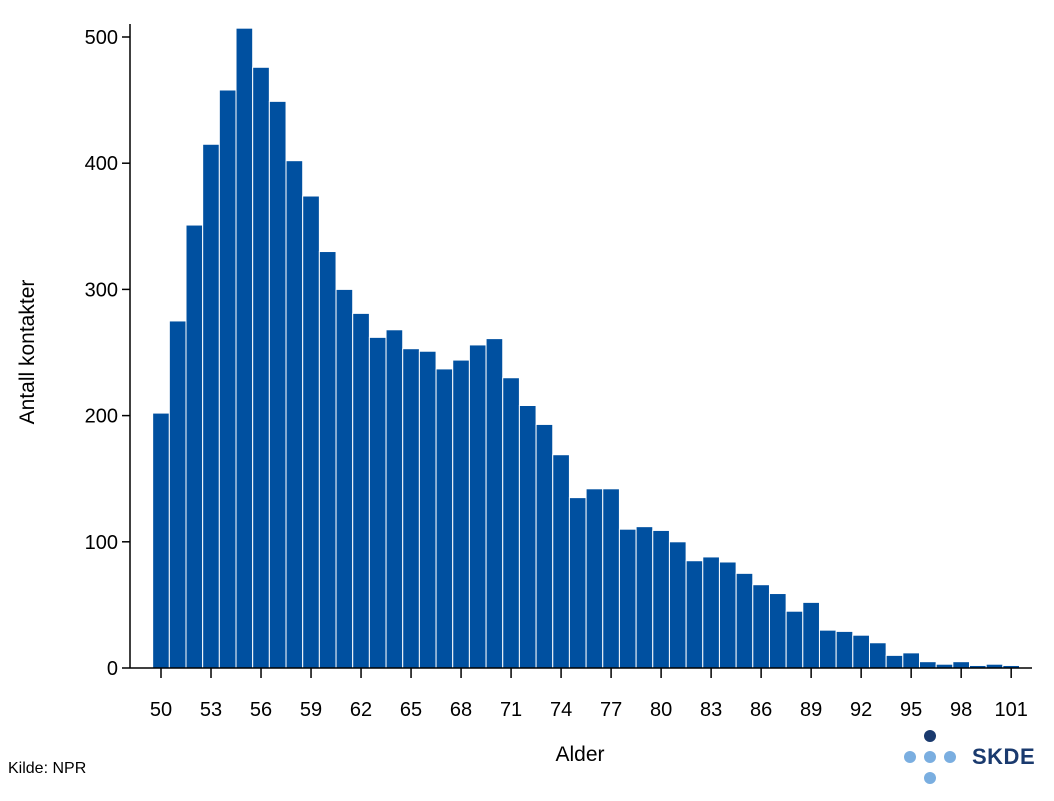  Describe the element at coordinates (101, 417) in the screenshot. I see `y-tick-label-200: 200` at that location.